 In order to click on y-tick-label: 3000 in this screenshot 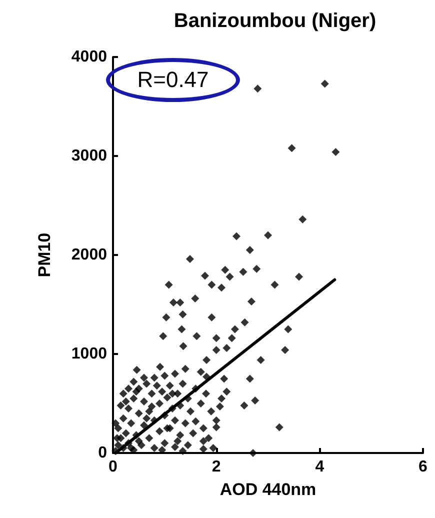, I will do `click(89, 156)`.